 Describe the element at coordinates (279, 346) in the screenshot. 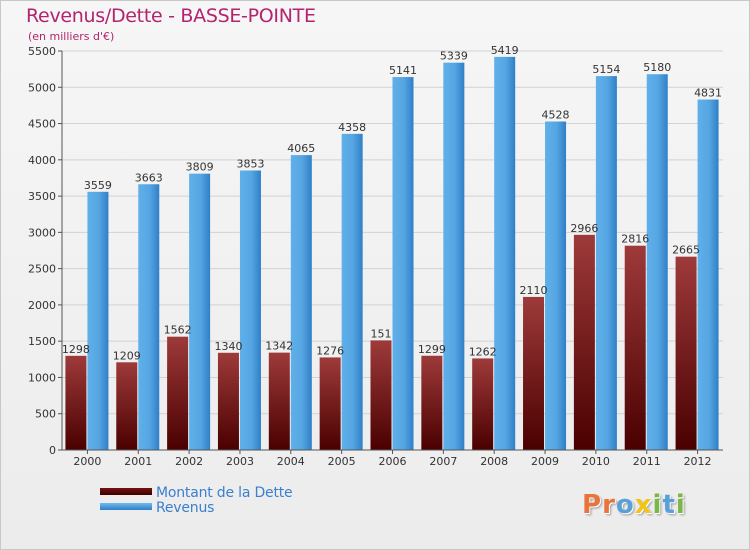

I see `data-label-dette: 1342` at that location.